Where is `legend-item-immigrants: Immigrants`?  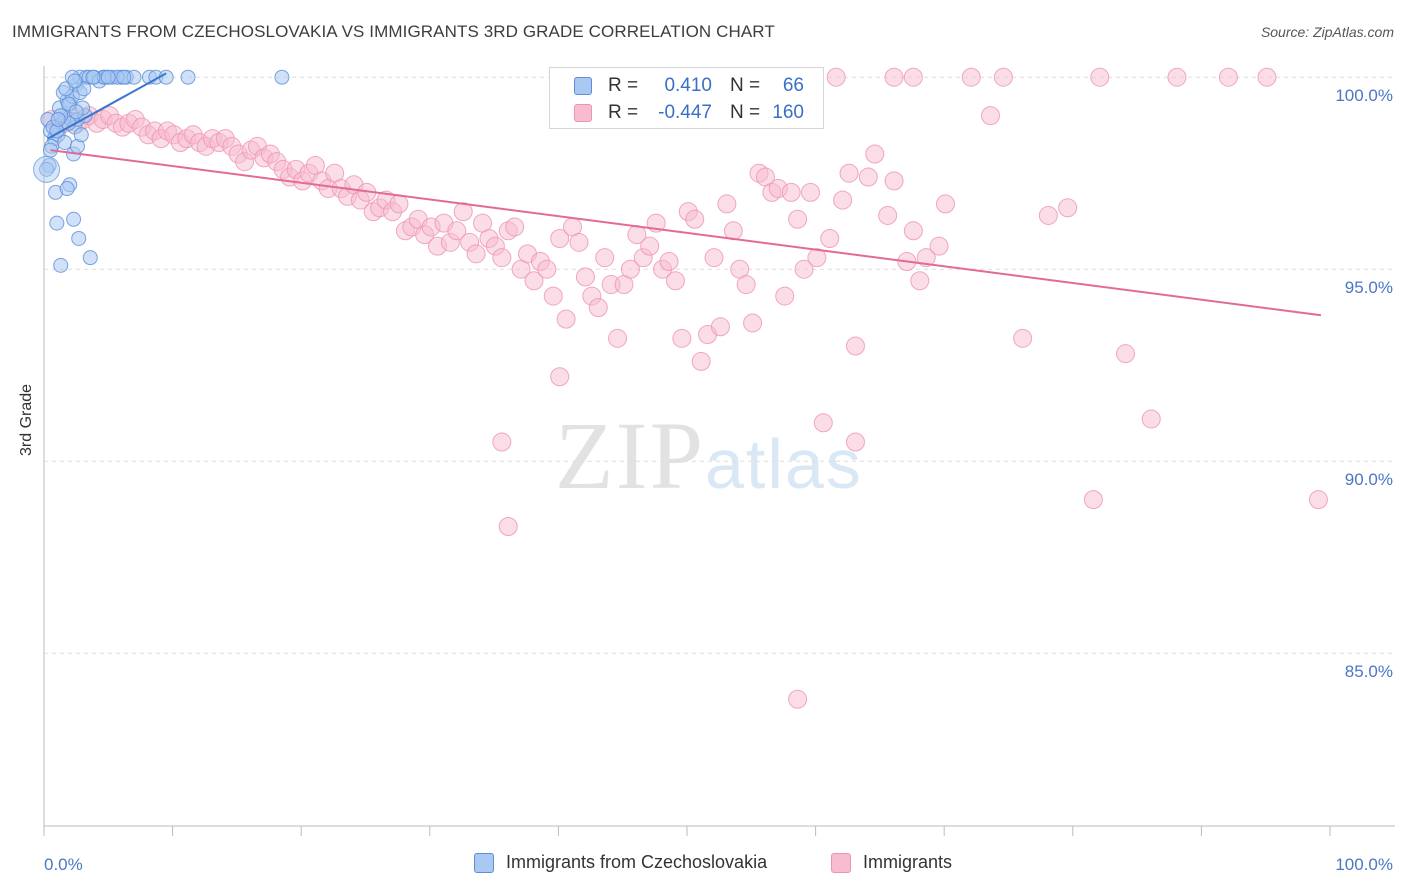 legend-item-immigrants: Immigrants is located at coordinates (891, 862).